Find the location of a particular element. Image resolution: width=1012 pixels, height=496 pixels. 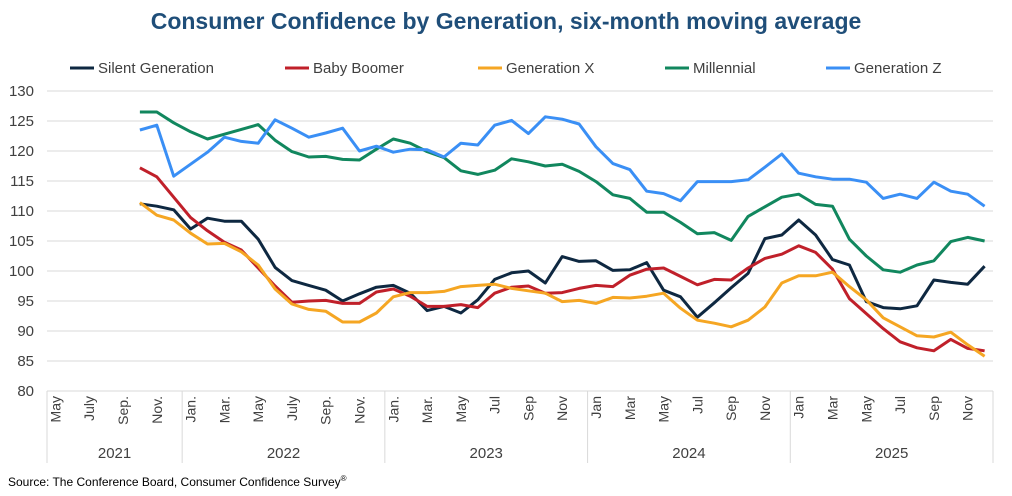

y-tick-label: 110 is located at coordinates (22, 211).